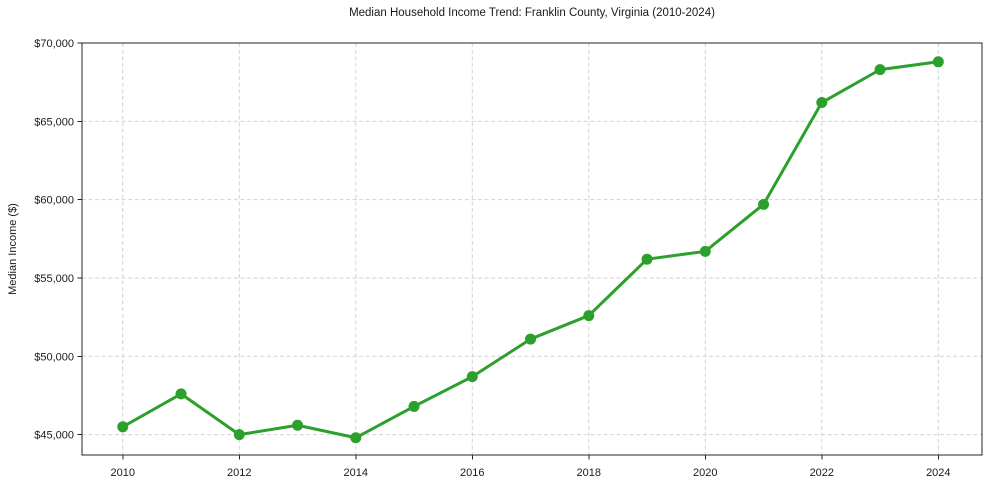 The image size is (989, 490). Describe the element at coordinates (54, 122) in the screenshot. I see `y-tick-label: $65,000` at that location.